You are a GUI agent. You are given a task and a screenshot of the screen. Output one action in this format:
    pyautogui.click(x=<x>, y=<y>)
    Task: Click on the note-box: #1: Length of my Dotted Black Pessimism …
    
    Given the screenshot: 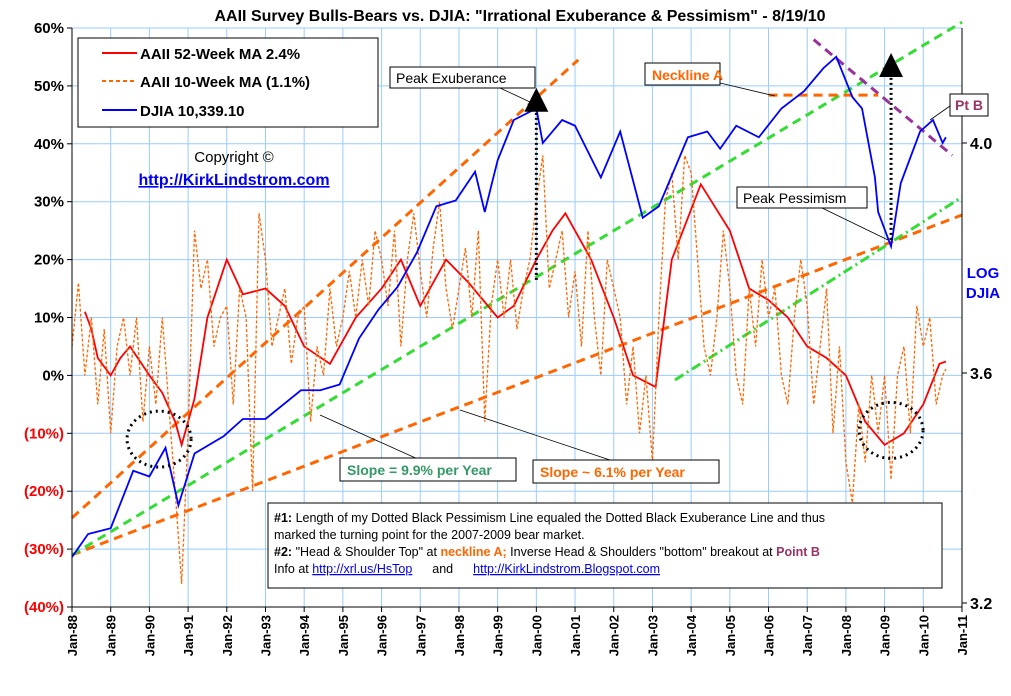 What is the action you would take?
    pyautogui.click(x=605, y=545)
    